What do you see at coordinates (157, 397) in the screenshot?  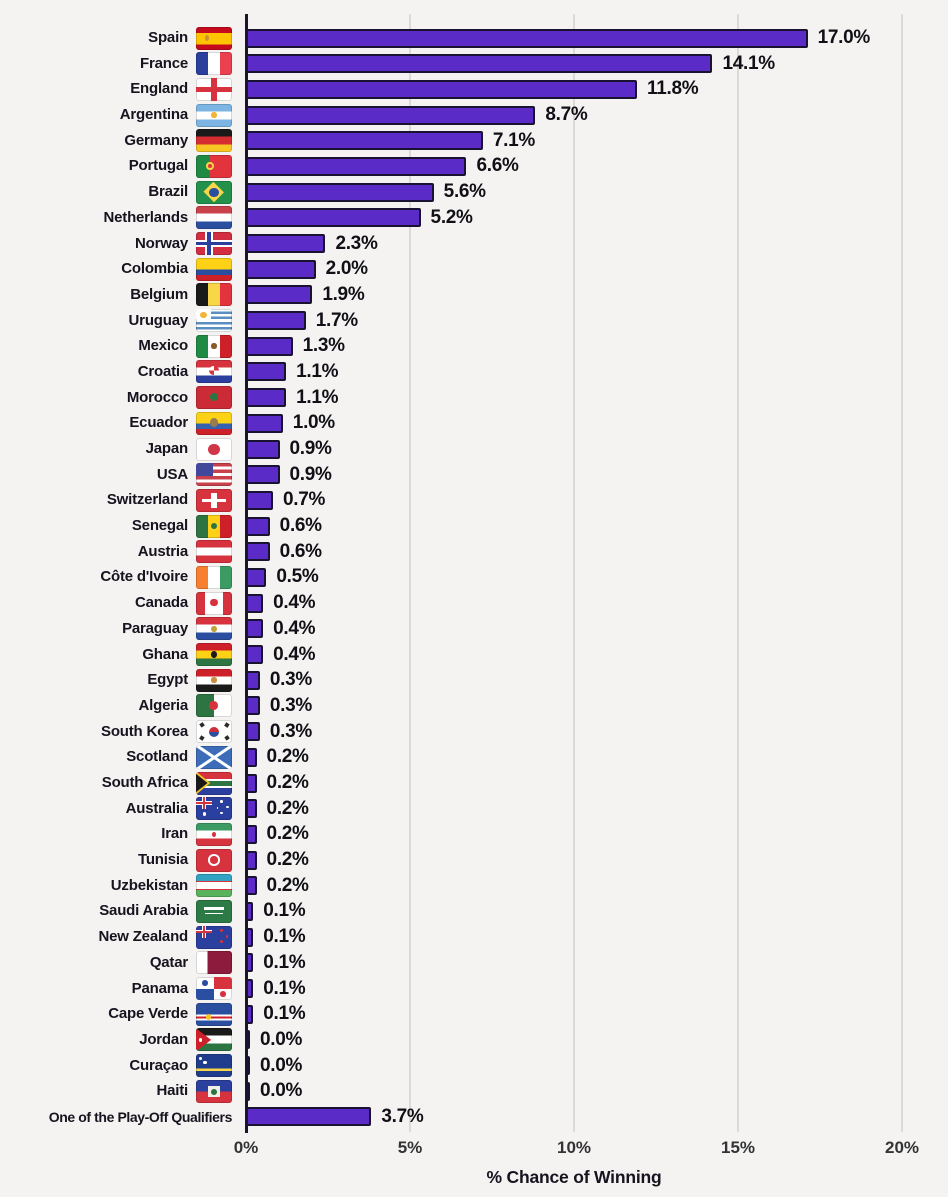 I see `category-label-morocco: Morocco` at bounding box center [157, 397].